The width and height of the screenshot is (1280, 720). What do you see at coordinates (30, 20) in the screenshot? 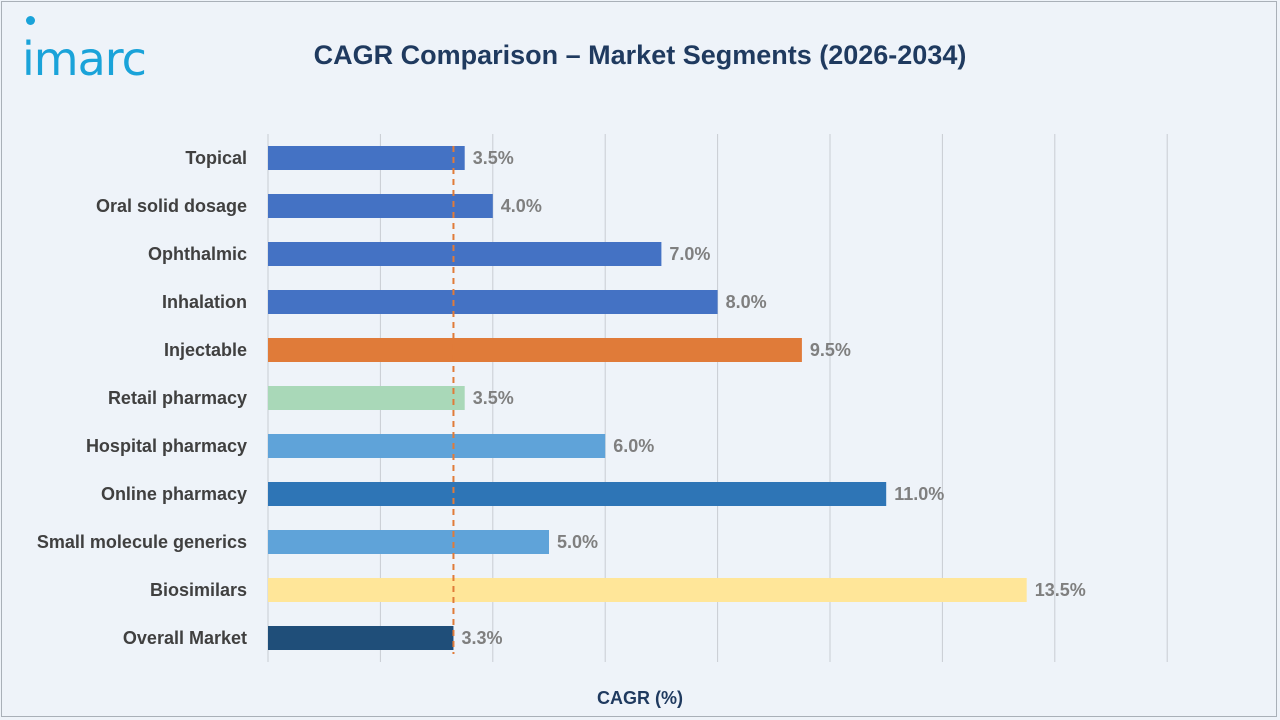
I see `logo-dot` at bounding box center [30, 20].